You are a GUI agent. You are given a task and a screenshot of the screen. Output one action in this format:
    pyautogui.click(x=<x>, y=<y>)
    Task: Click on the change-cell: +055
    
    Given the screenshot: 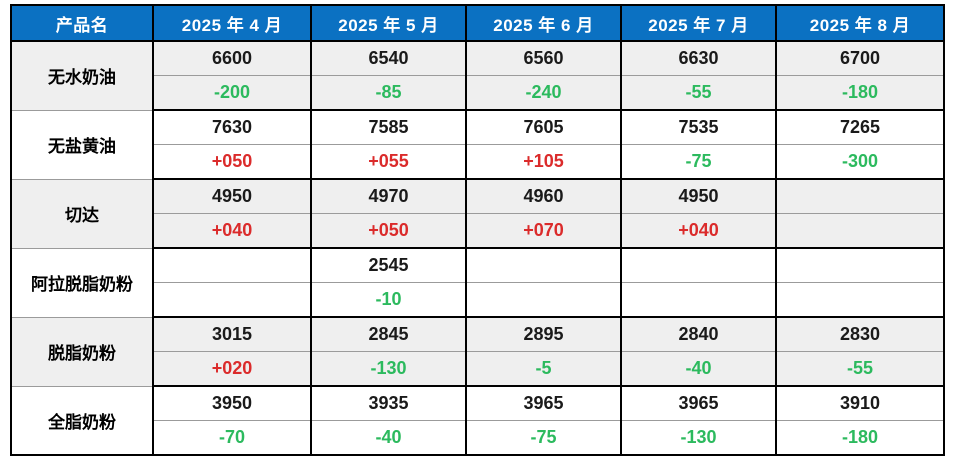 What is the action you would take?
    pyautogui.click(x=388, y=162)
    